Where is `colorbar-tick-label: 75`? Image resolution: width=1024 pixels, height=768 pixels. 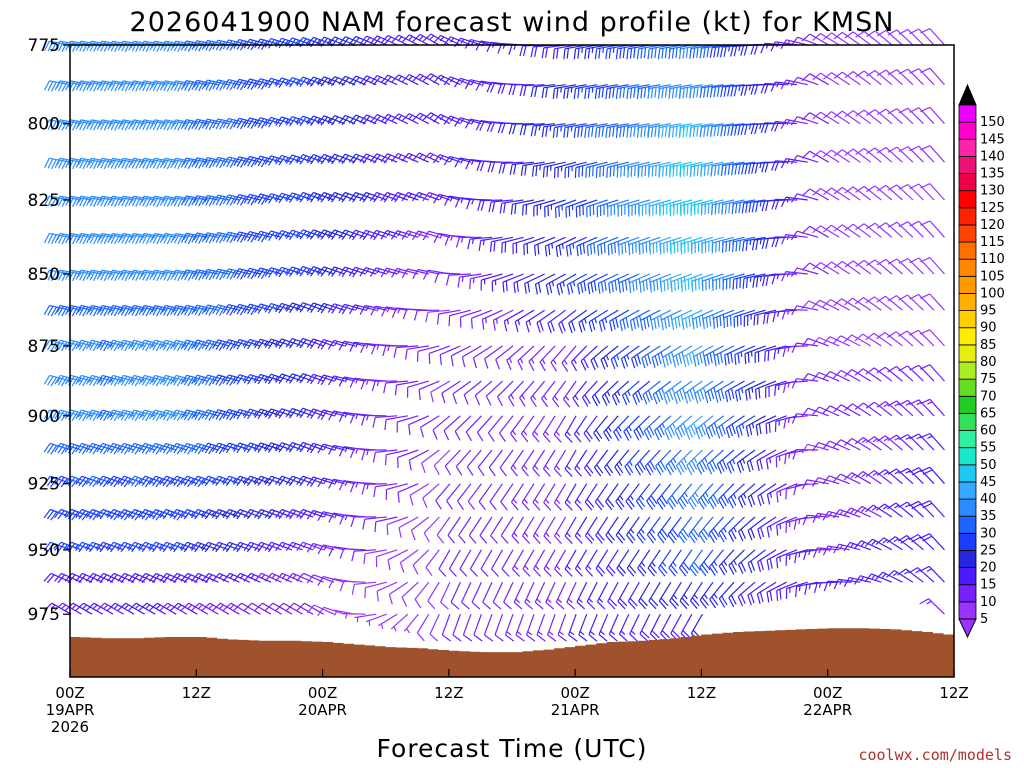 colorbar-tick-label: 75 is located at coordinates (988, 379).